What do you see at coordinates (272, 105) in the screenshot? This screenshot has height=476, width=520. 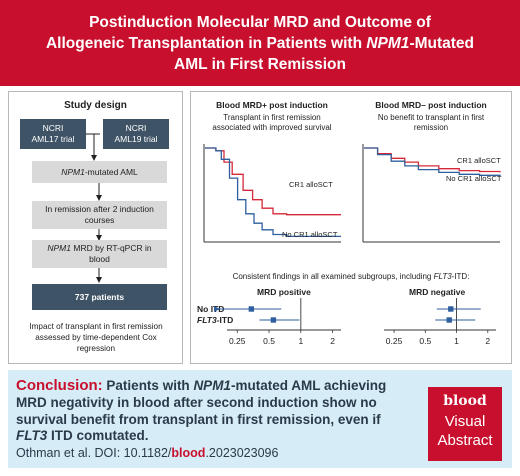 I see `km-pos-title: Blood MRD+ post induction` at bounding box center [272, 105].